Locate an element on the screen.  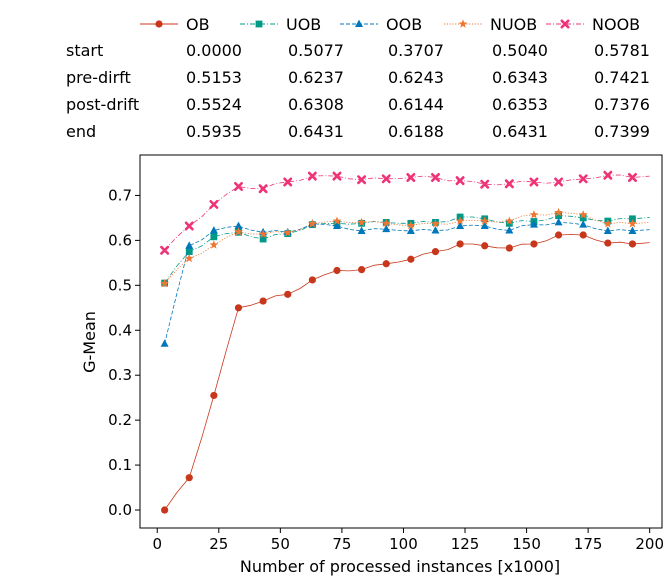
y-tick-label: 0.1 is located at coordinates (120, 465).